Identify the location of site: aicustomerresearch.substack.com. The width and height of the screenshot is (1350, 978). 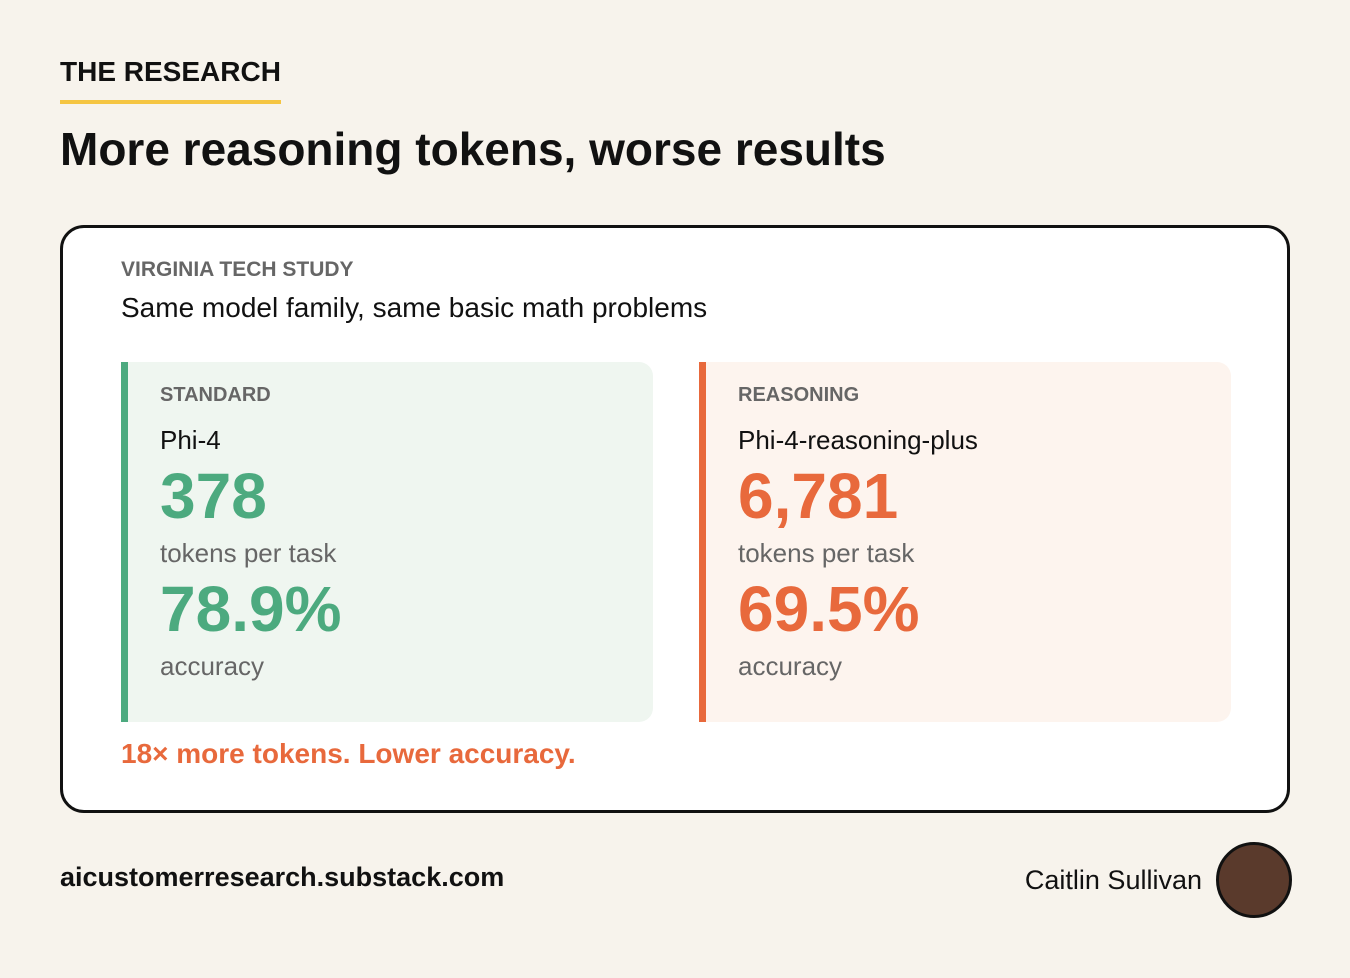
(282, 877).